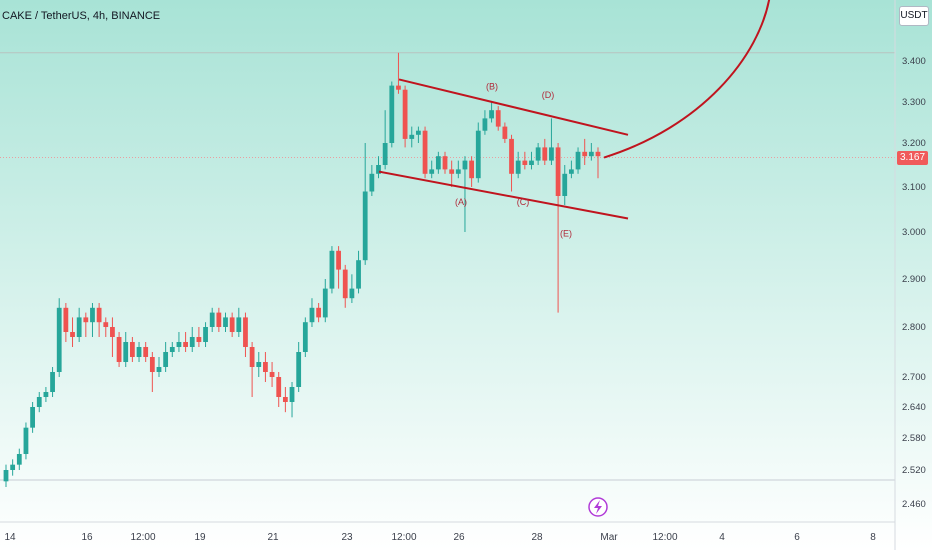  Describe the element at coordinates (686, 79) in the screenshot. I see `projection-curve` at that location.